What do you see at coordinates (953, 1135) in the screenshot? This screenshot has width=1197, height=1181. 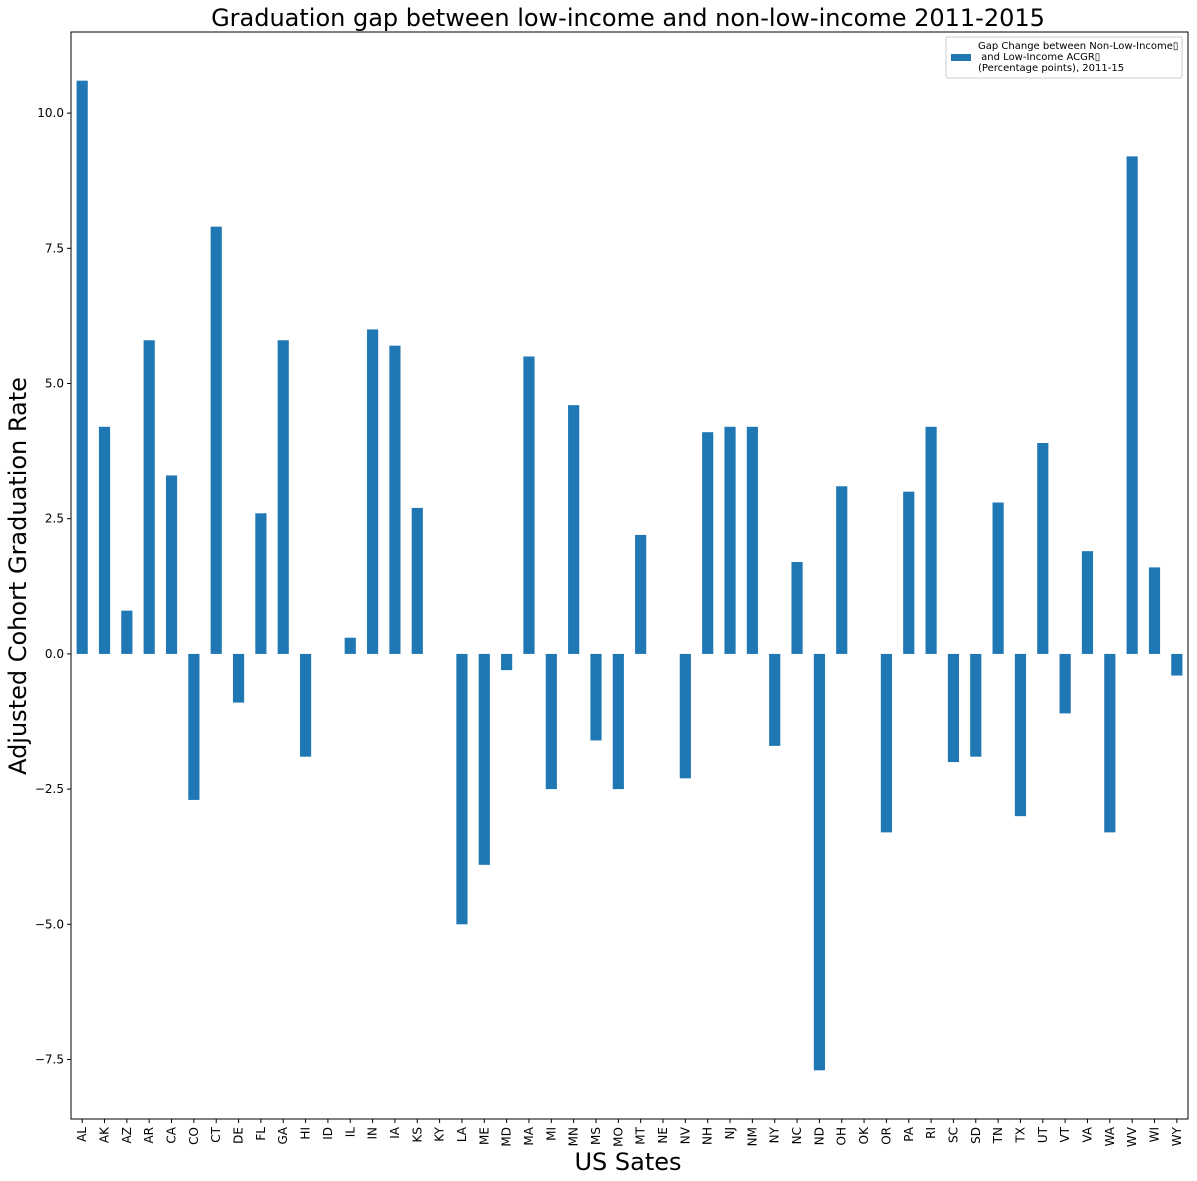 I see `x-tick-label-sc: SC` at bounding box center [953, 1135].